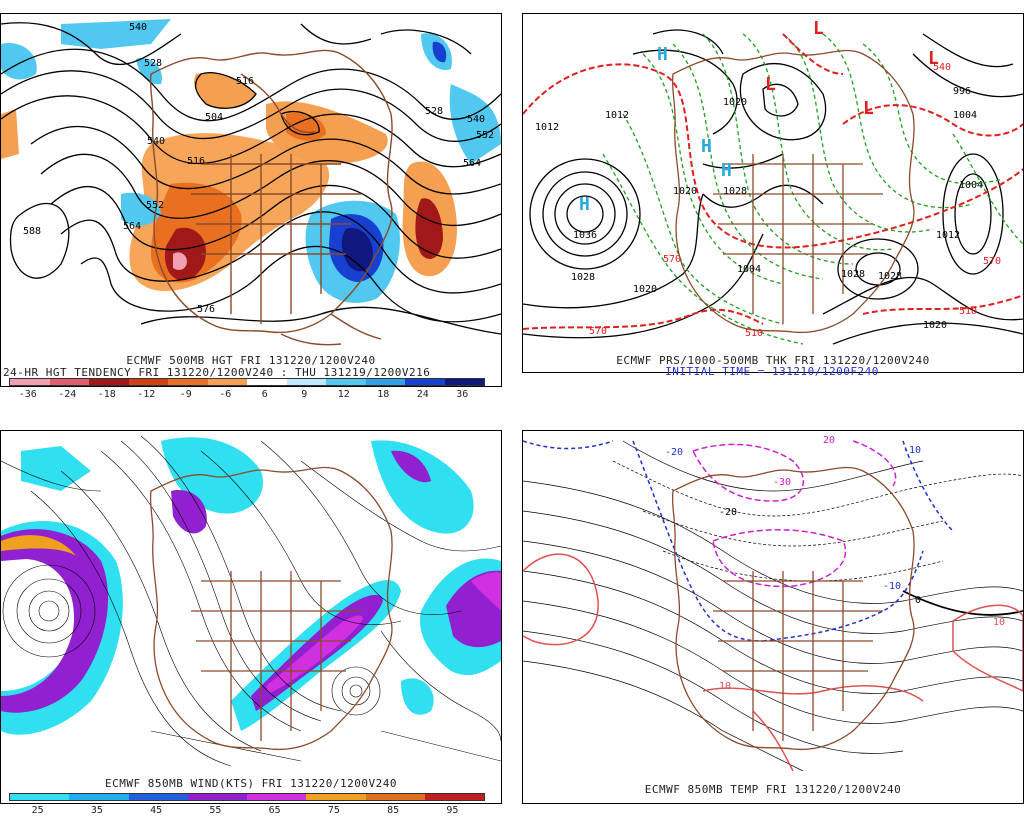 Image resolution: width=1024 pixels, height=819 pixels. What do you see at coordinates (773, 789) in the screenshot?
I see `panel4-caption-line1: ECMWF 850MB TEMP FRI 131220/1200V240` at bounding box center [773, 789].